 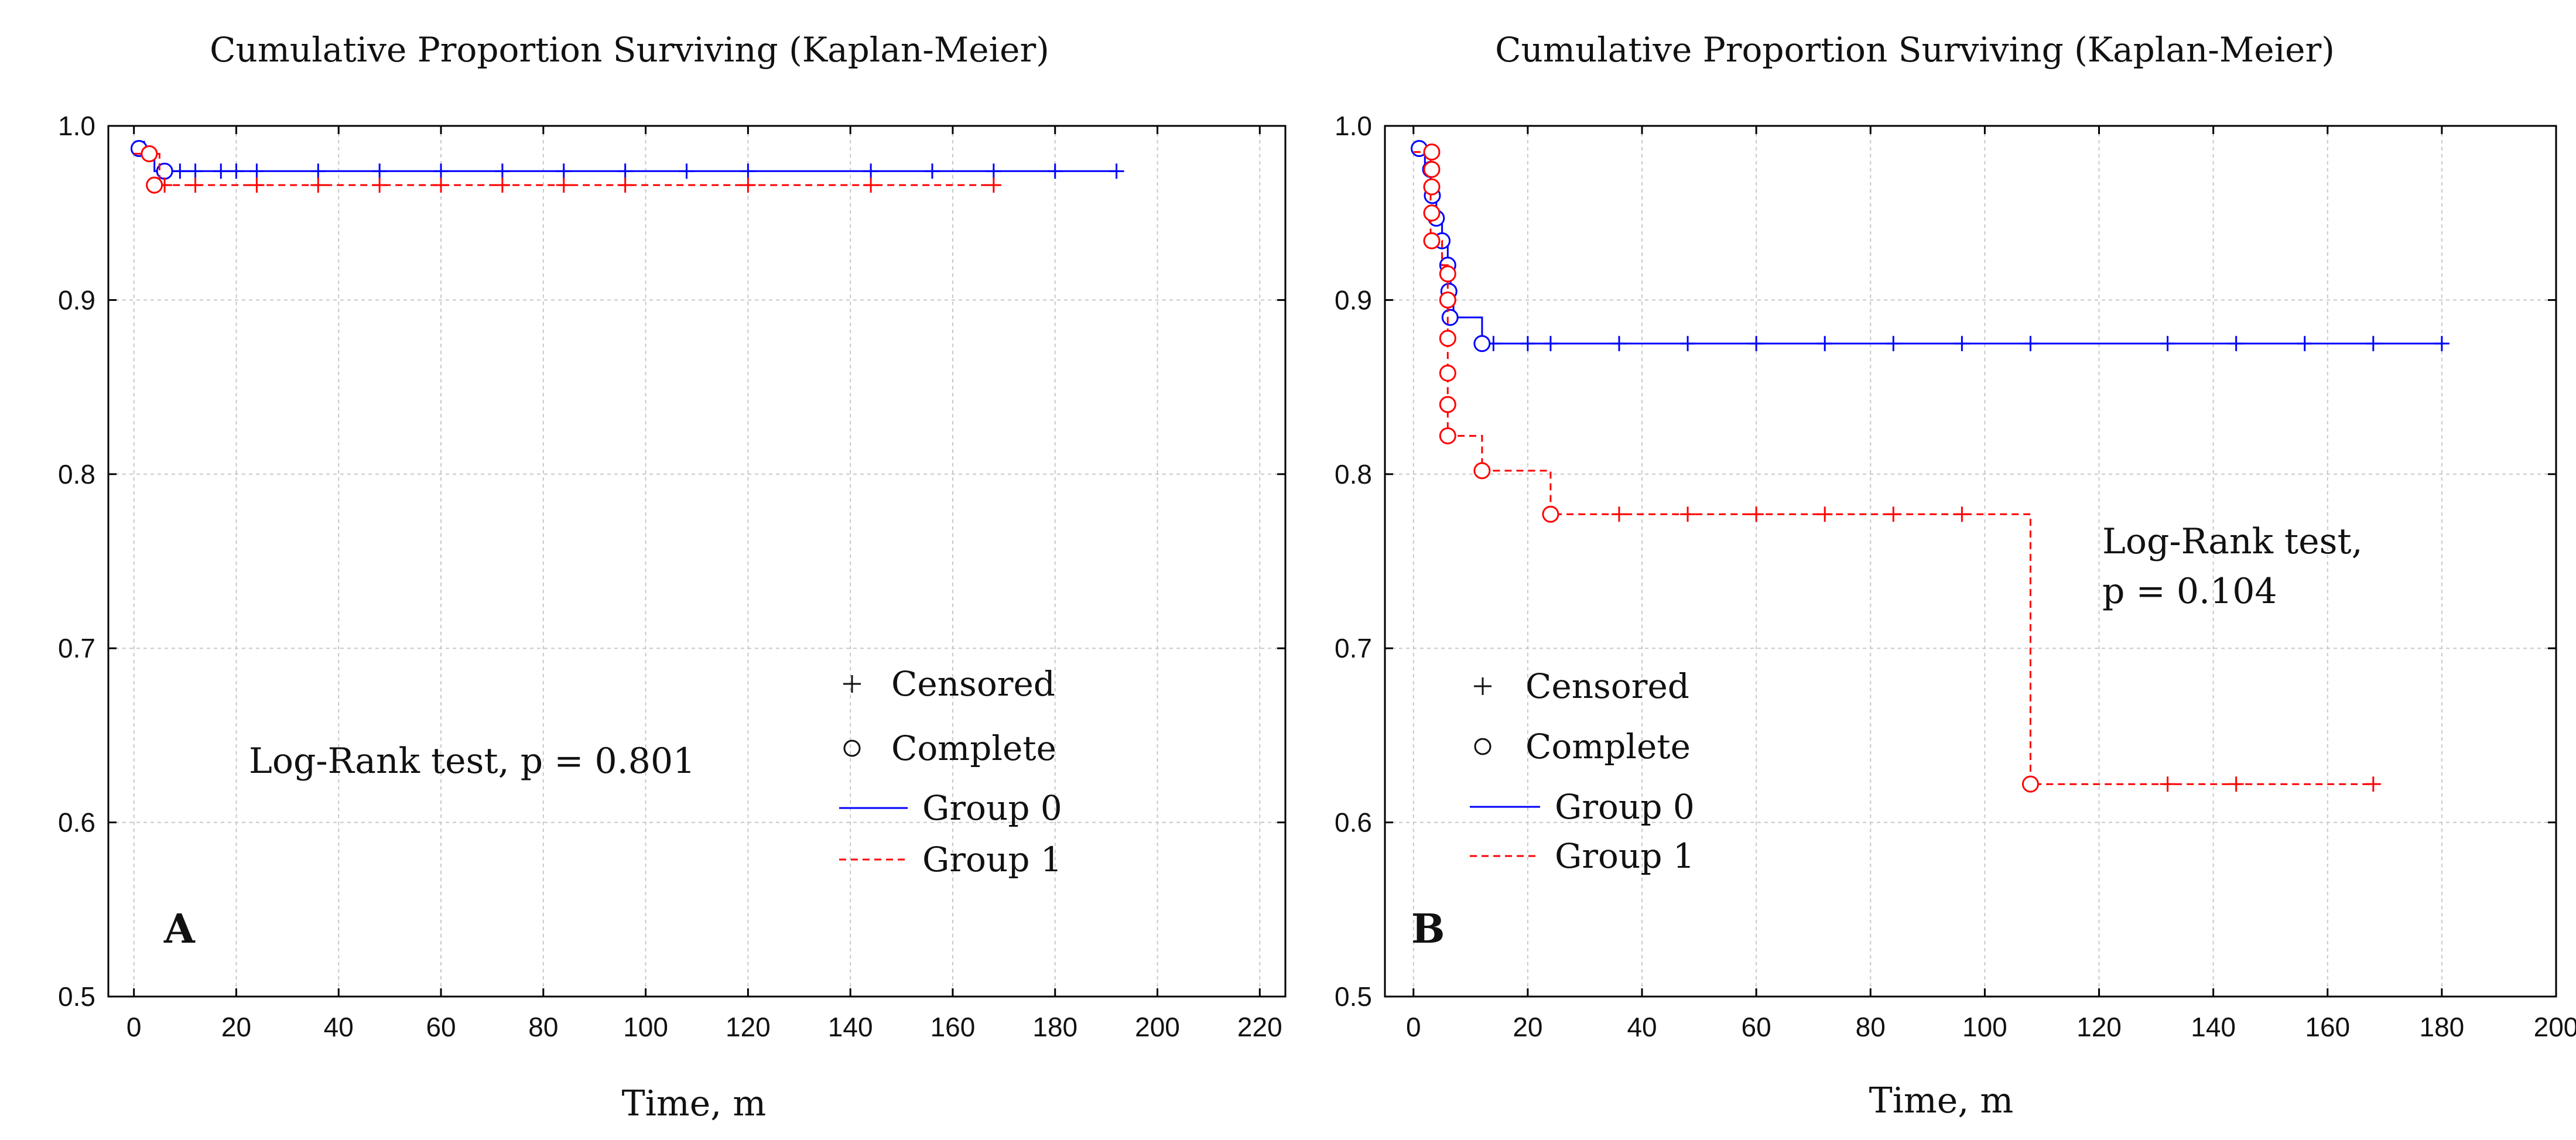 I want to click on y-tick-label: 0.9, so click(x=1353, y=300).